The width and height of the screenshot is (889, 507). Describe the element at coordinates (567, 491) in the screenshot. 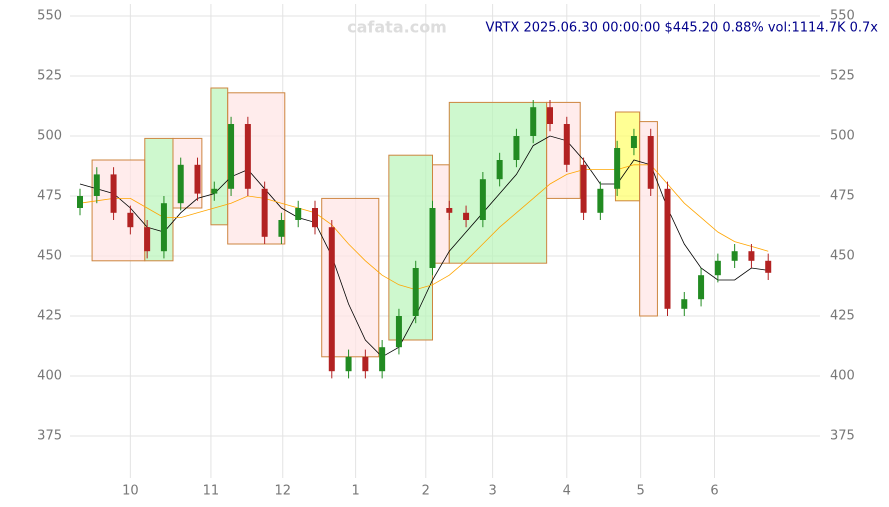

I see `x-tick-label: 4` at that location.